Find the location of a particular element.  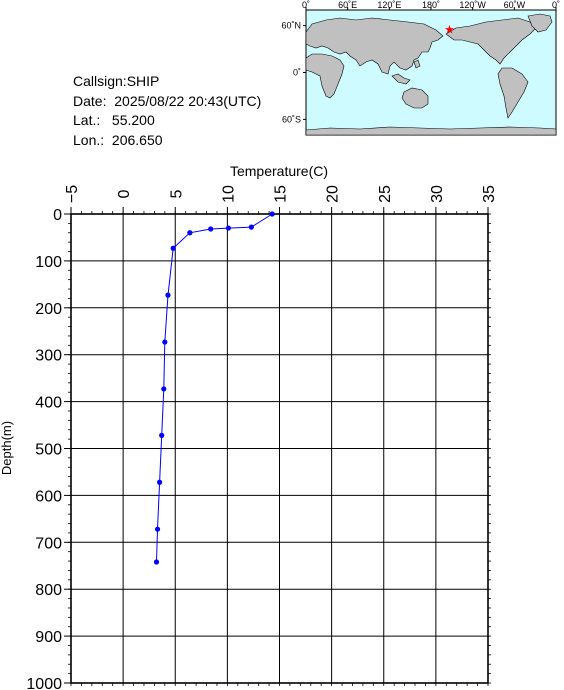

y-tick-label: 800 is located at coordinates (48, 590).